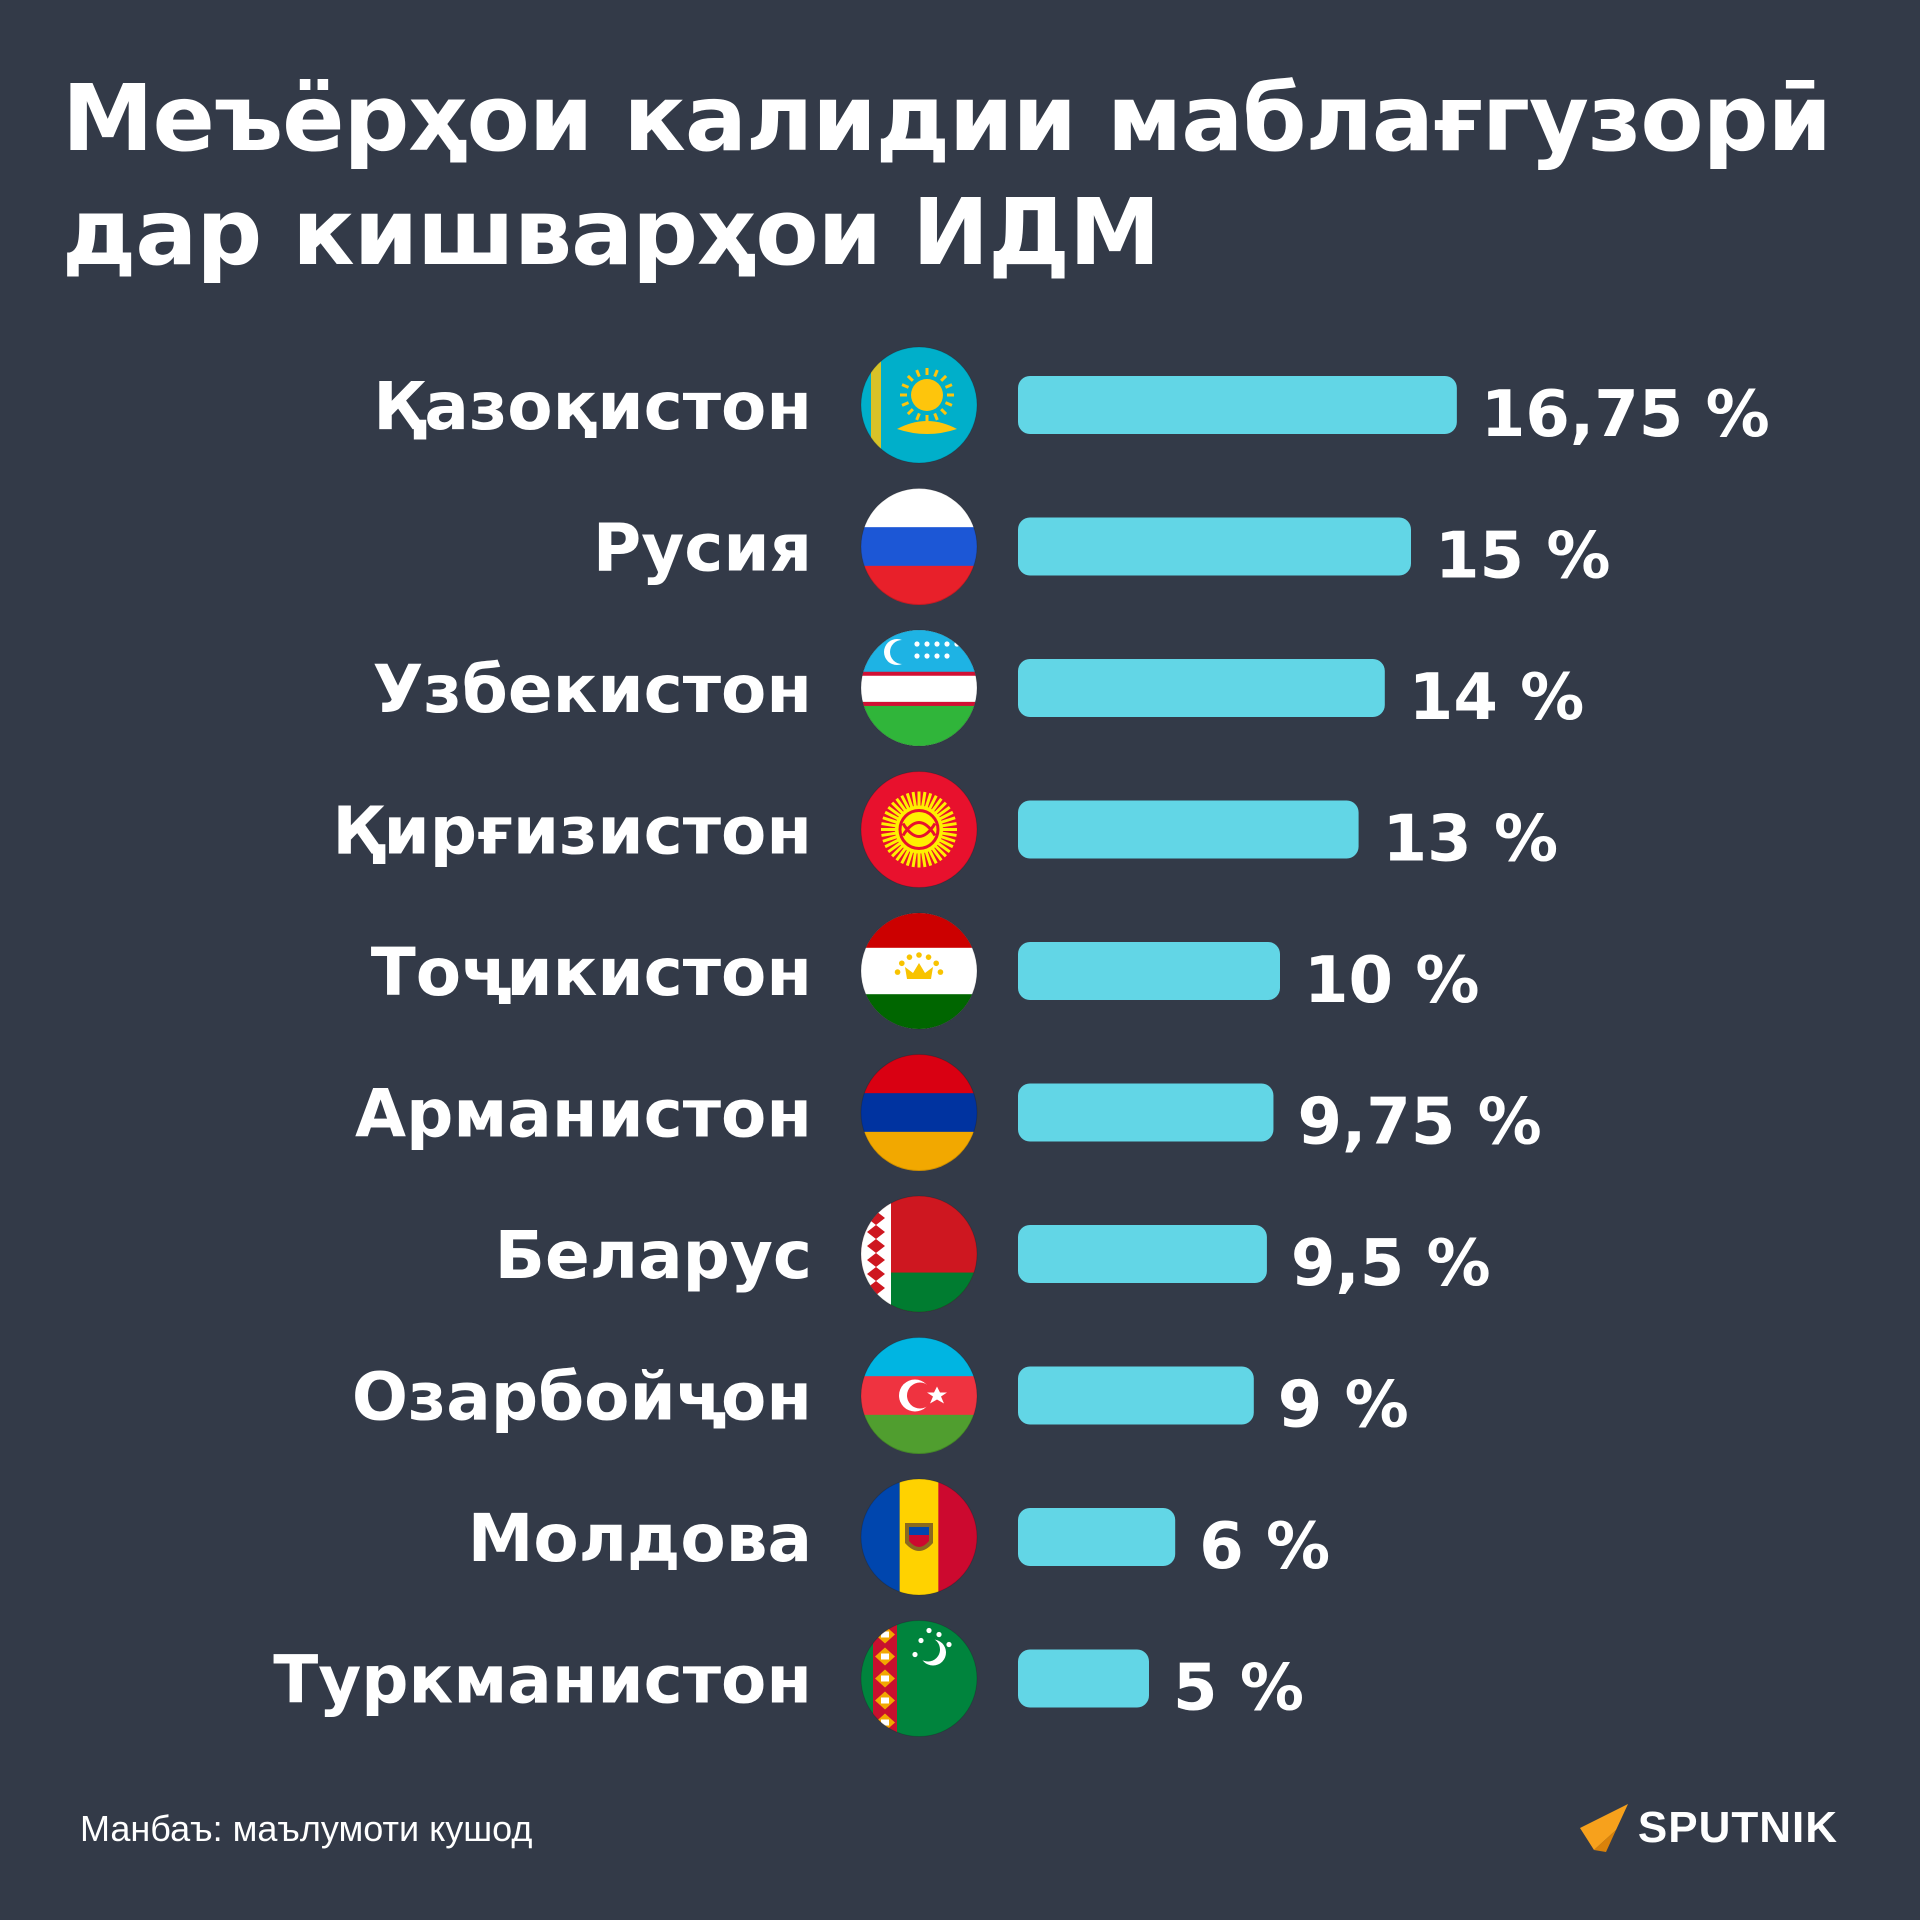  What do you see at coordinates (306, 1828) in the screenshot?
I see `source-note: Манбаъ: маълумоти кушод` at bounding box center [306, 1828].